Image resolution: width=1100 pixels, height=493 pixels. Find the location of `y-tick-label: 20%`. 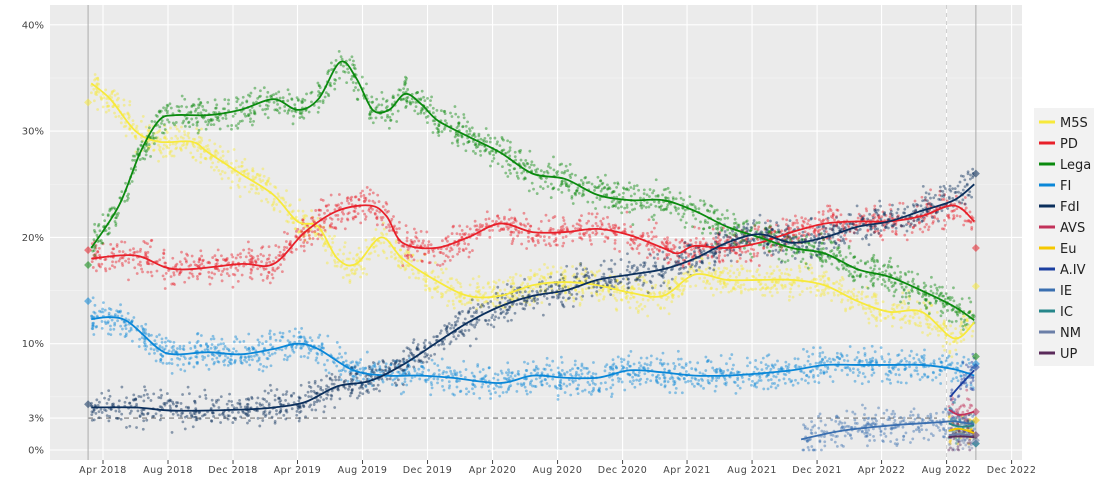

y-tick-label: 20% is located at coordinates (33, 238).